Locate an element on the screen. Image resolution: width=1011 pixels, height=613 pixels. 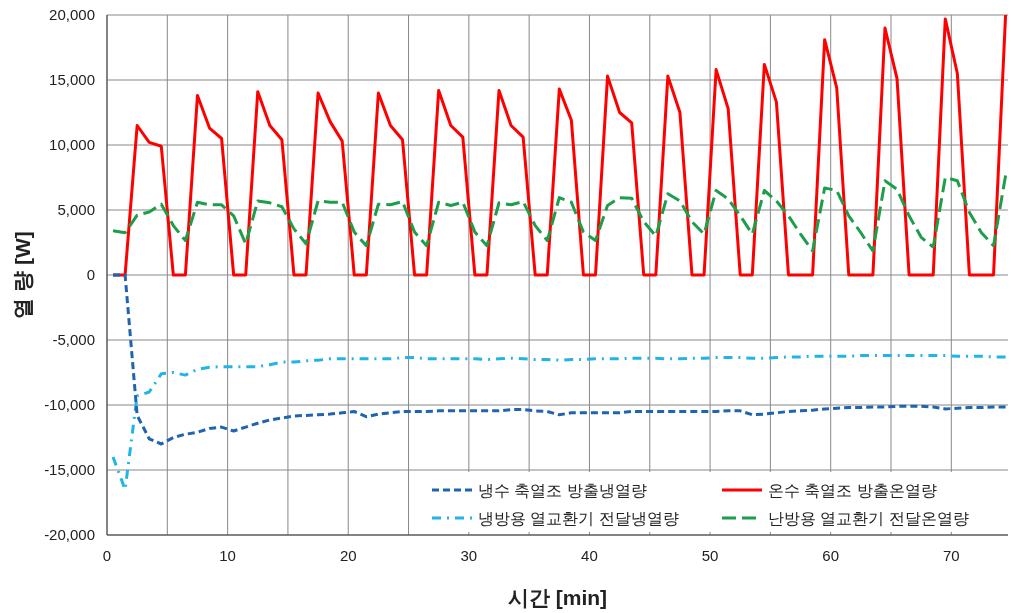
x-tick-label: 60 is located at coordinates (831, 555).